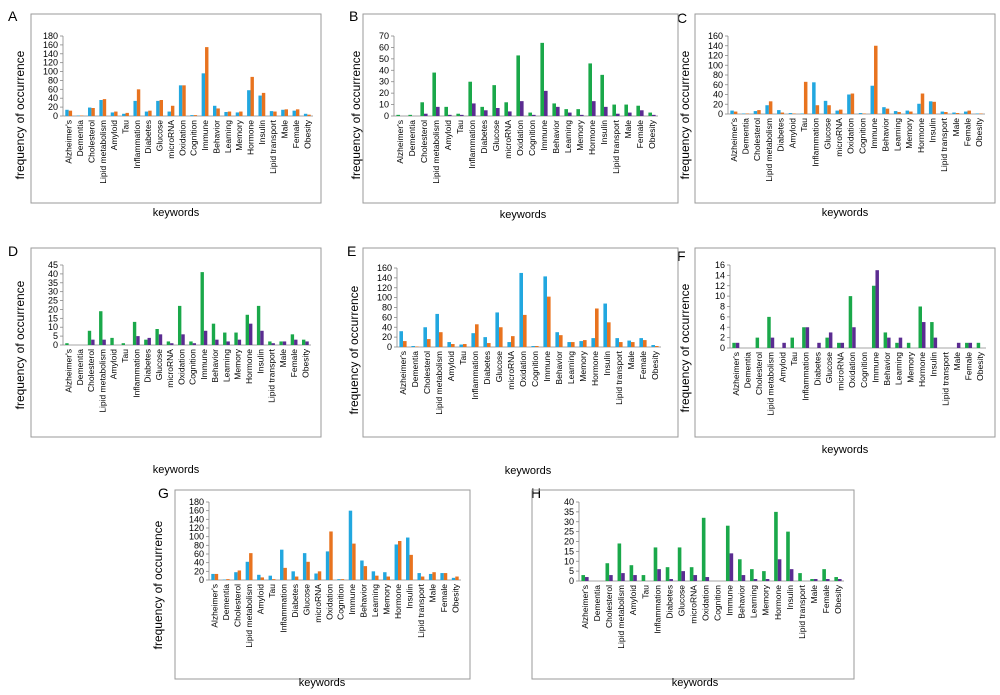 Image resolution: width=1000 pixels, height=695 pixels. What do you see at coordinates (747, 370) in the screenshot?
I see `x-tick-label: Dementia` at bounding box center [747, 370].